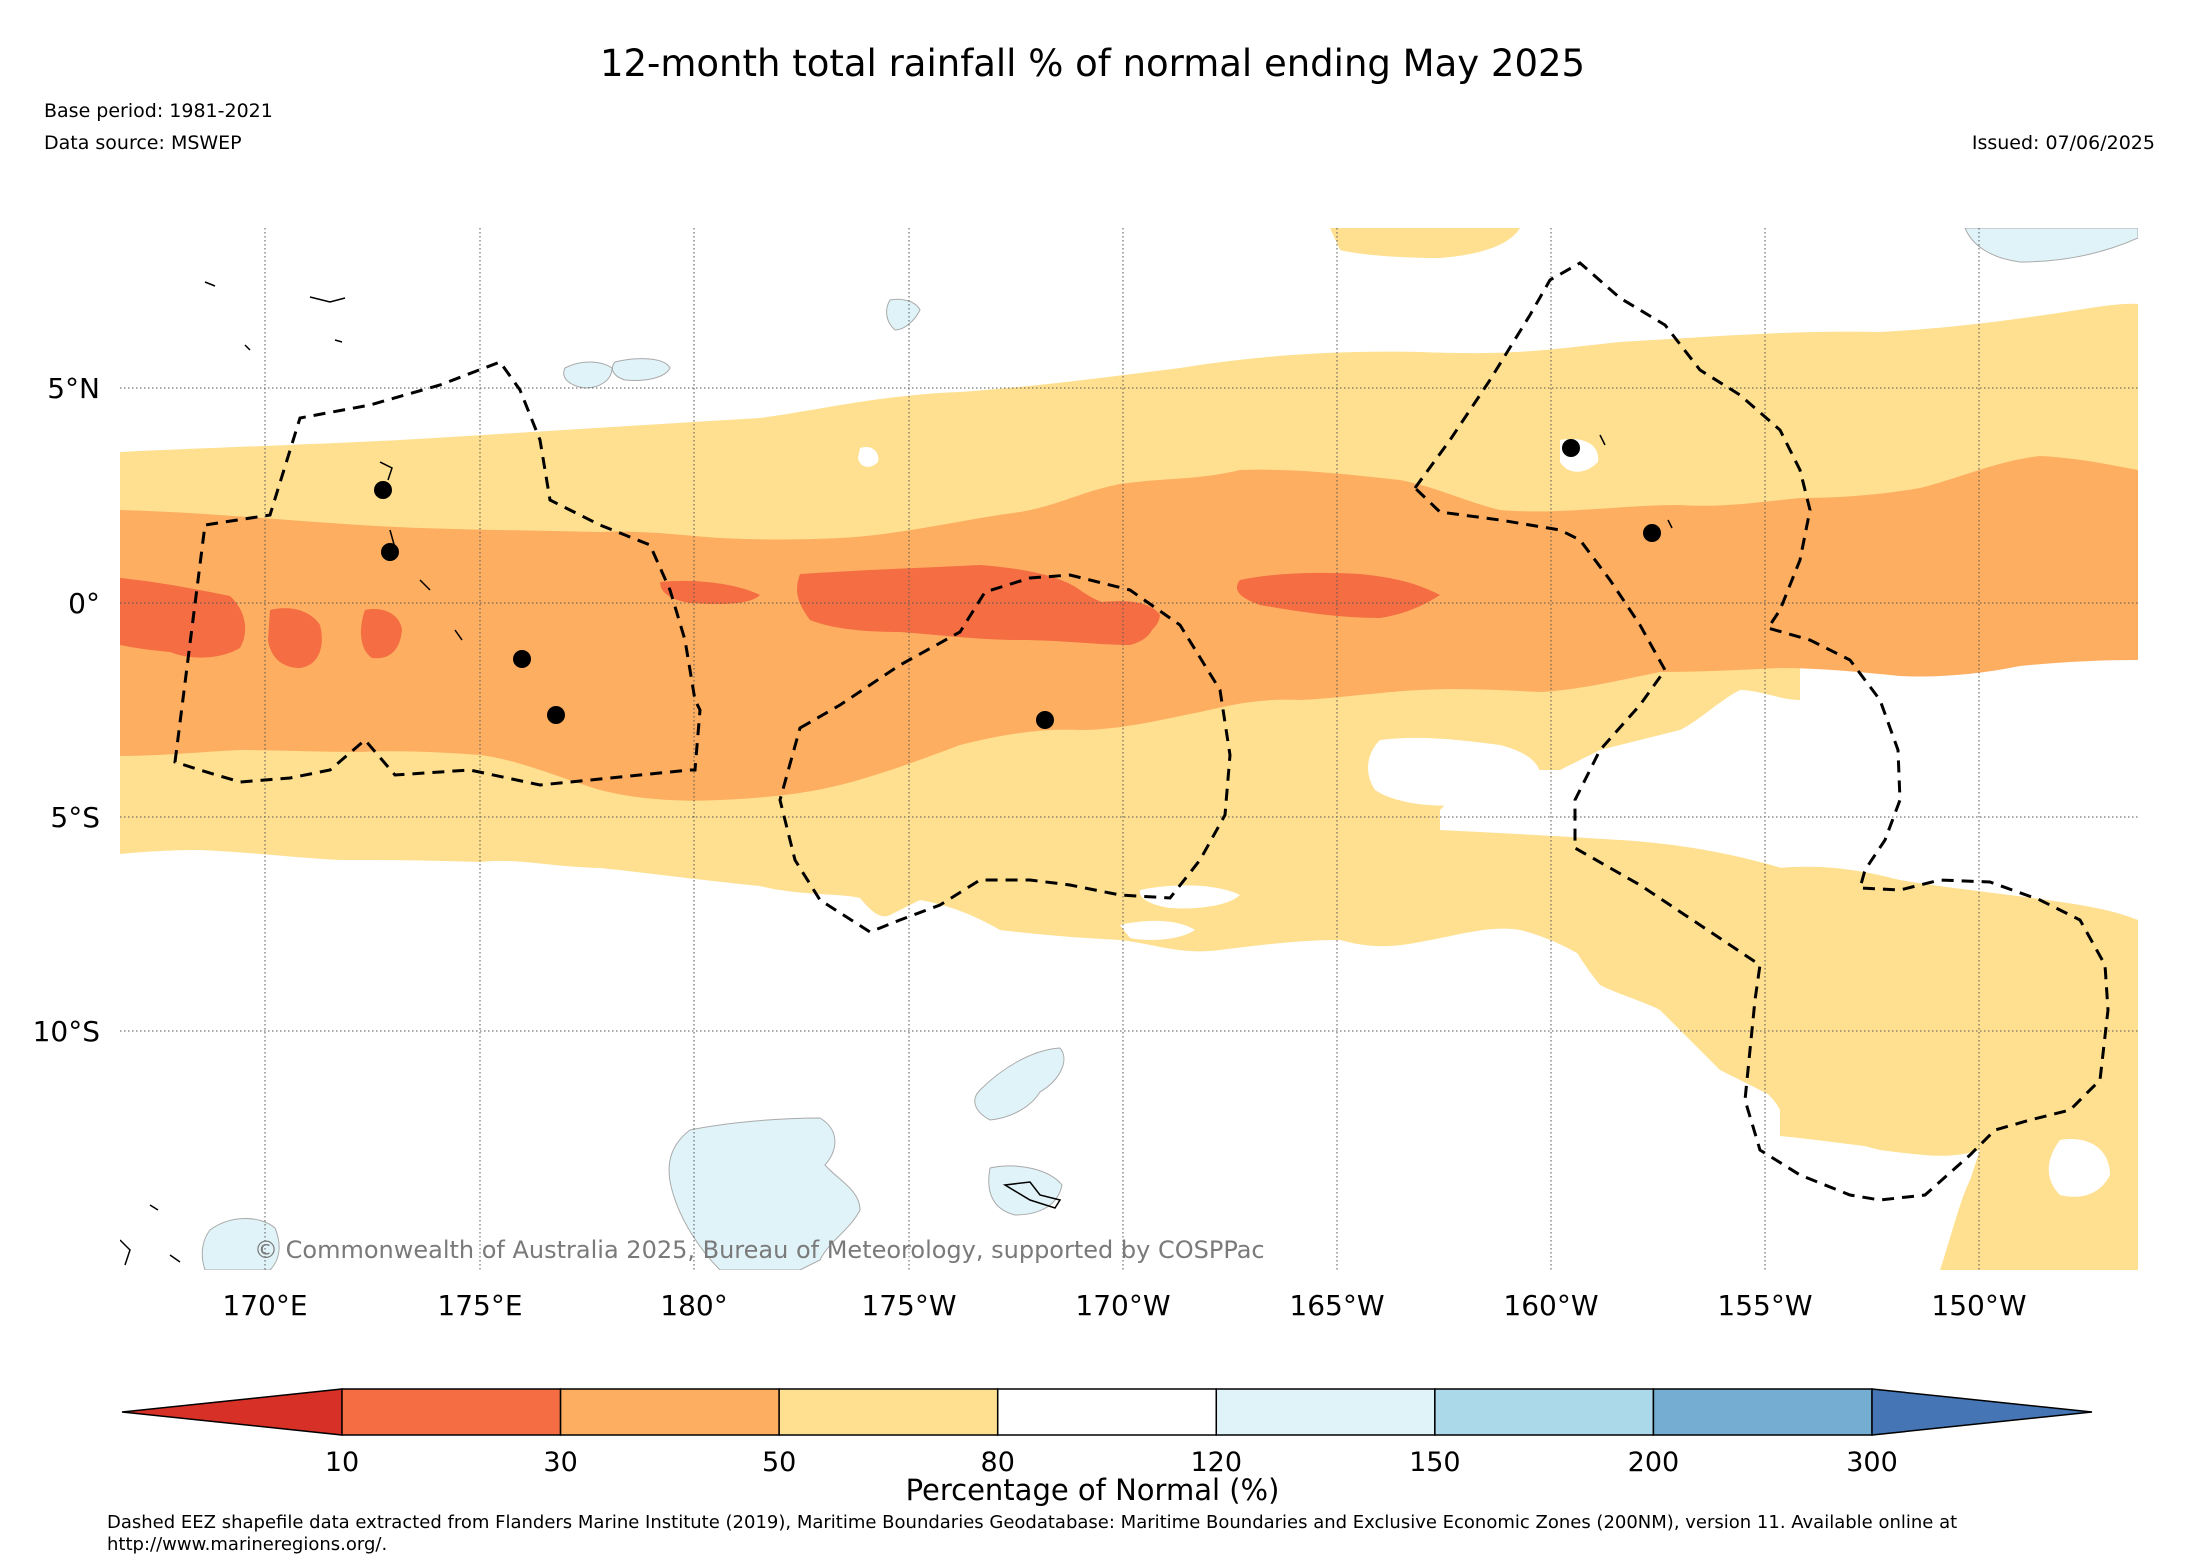 The width and height of the screenshot is (2185, 1563). I want to click on colorbar-tick-label: 150, so click(1435, 1462).